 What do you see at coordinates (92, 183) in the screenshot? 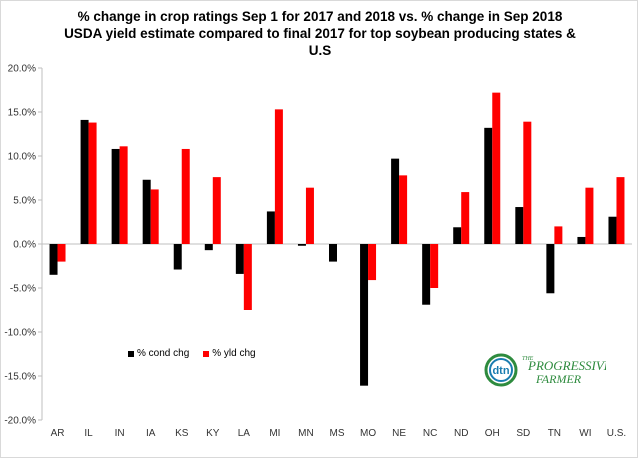
I see `bar-yld-il` at bounding box center [92, 183].